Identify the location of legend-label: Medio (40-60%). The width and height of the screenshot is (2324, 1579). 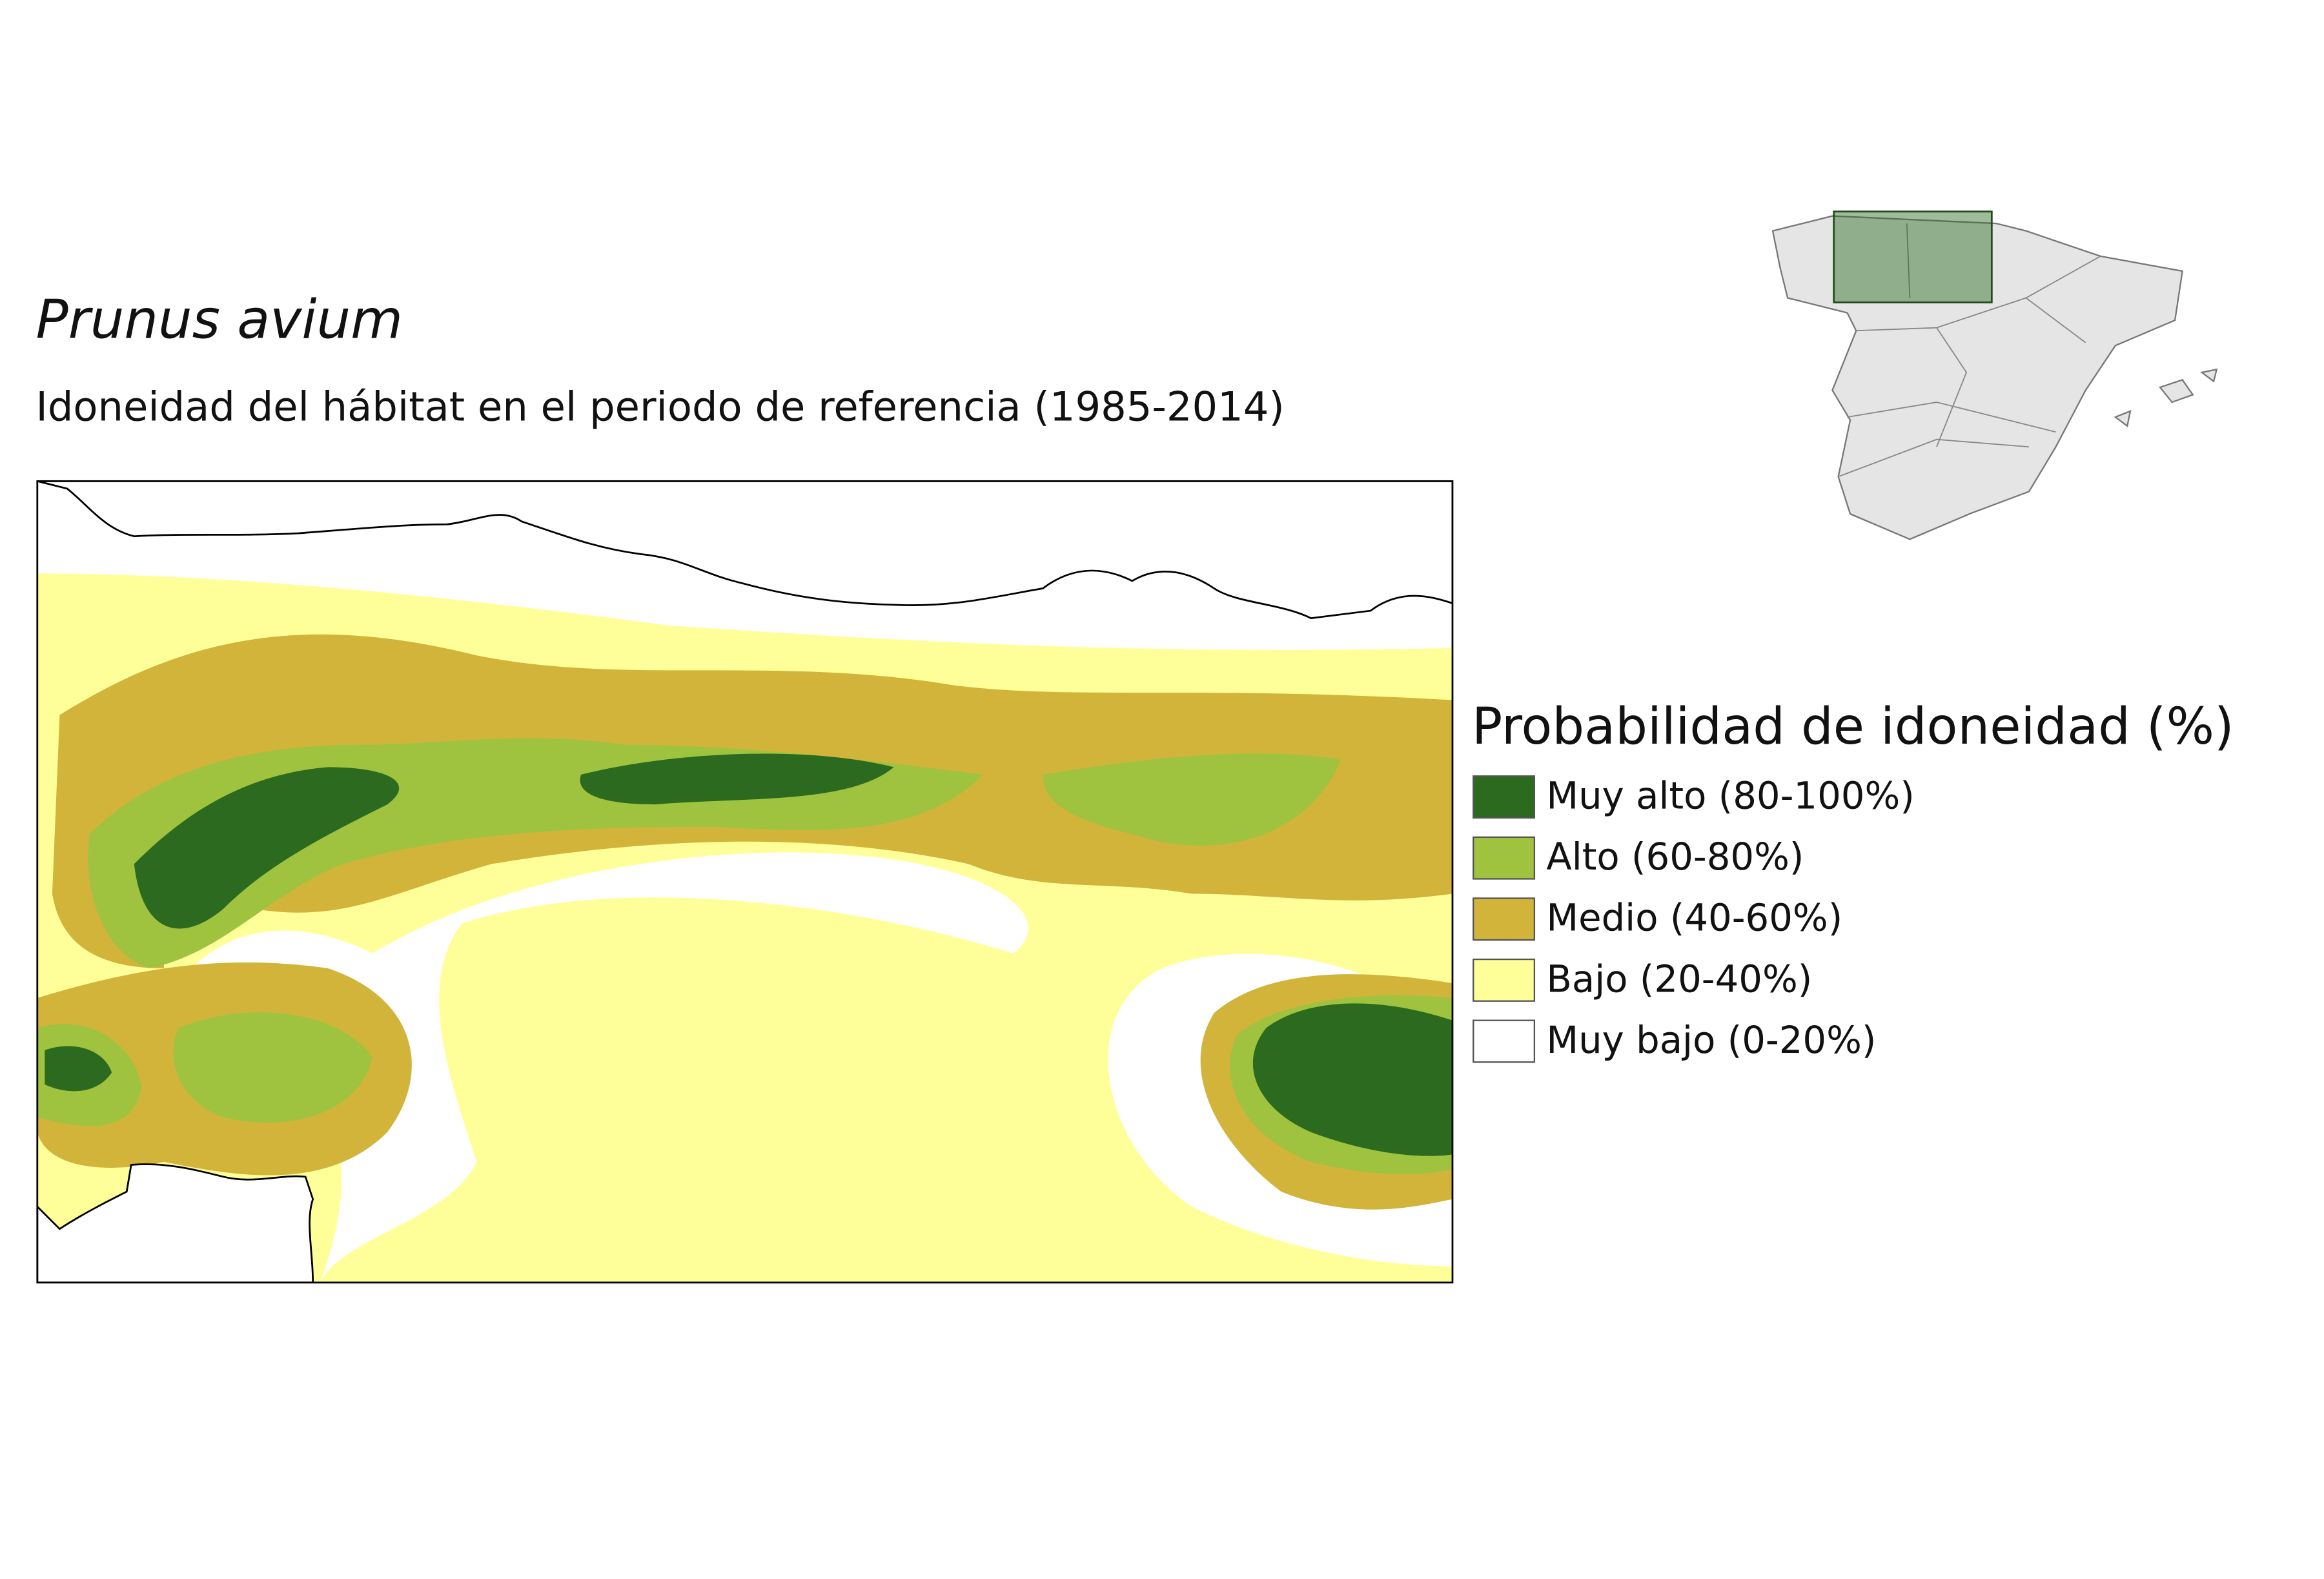
(1694, 918).